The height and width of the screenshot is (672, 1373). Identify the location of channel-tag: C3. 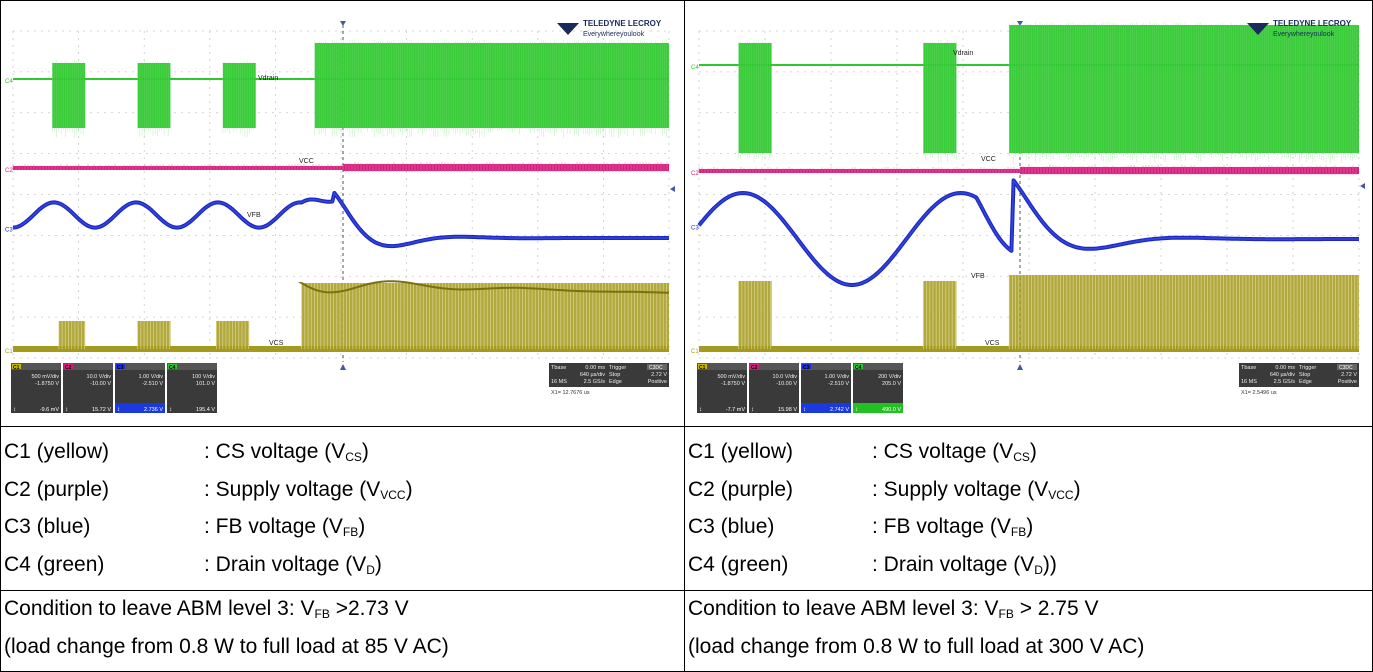
(120, 368).